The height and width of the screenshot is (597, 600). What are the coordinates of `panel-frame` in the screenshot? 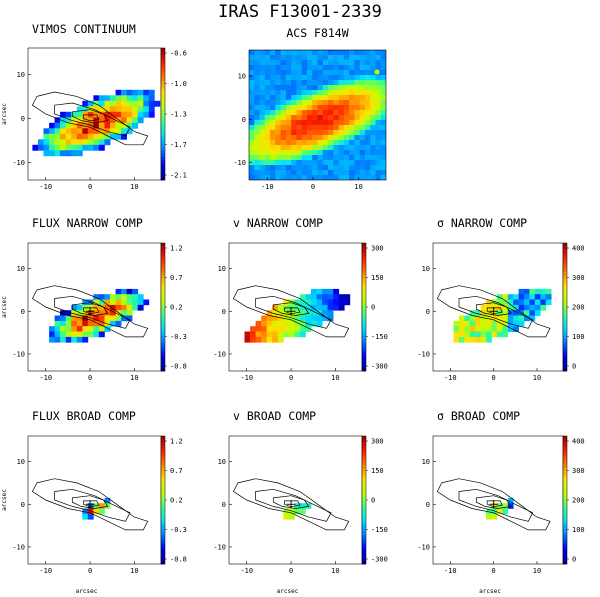 It's located at (94, 500).